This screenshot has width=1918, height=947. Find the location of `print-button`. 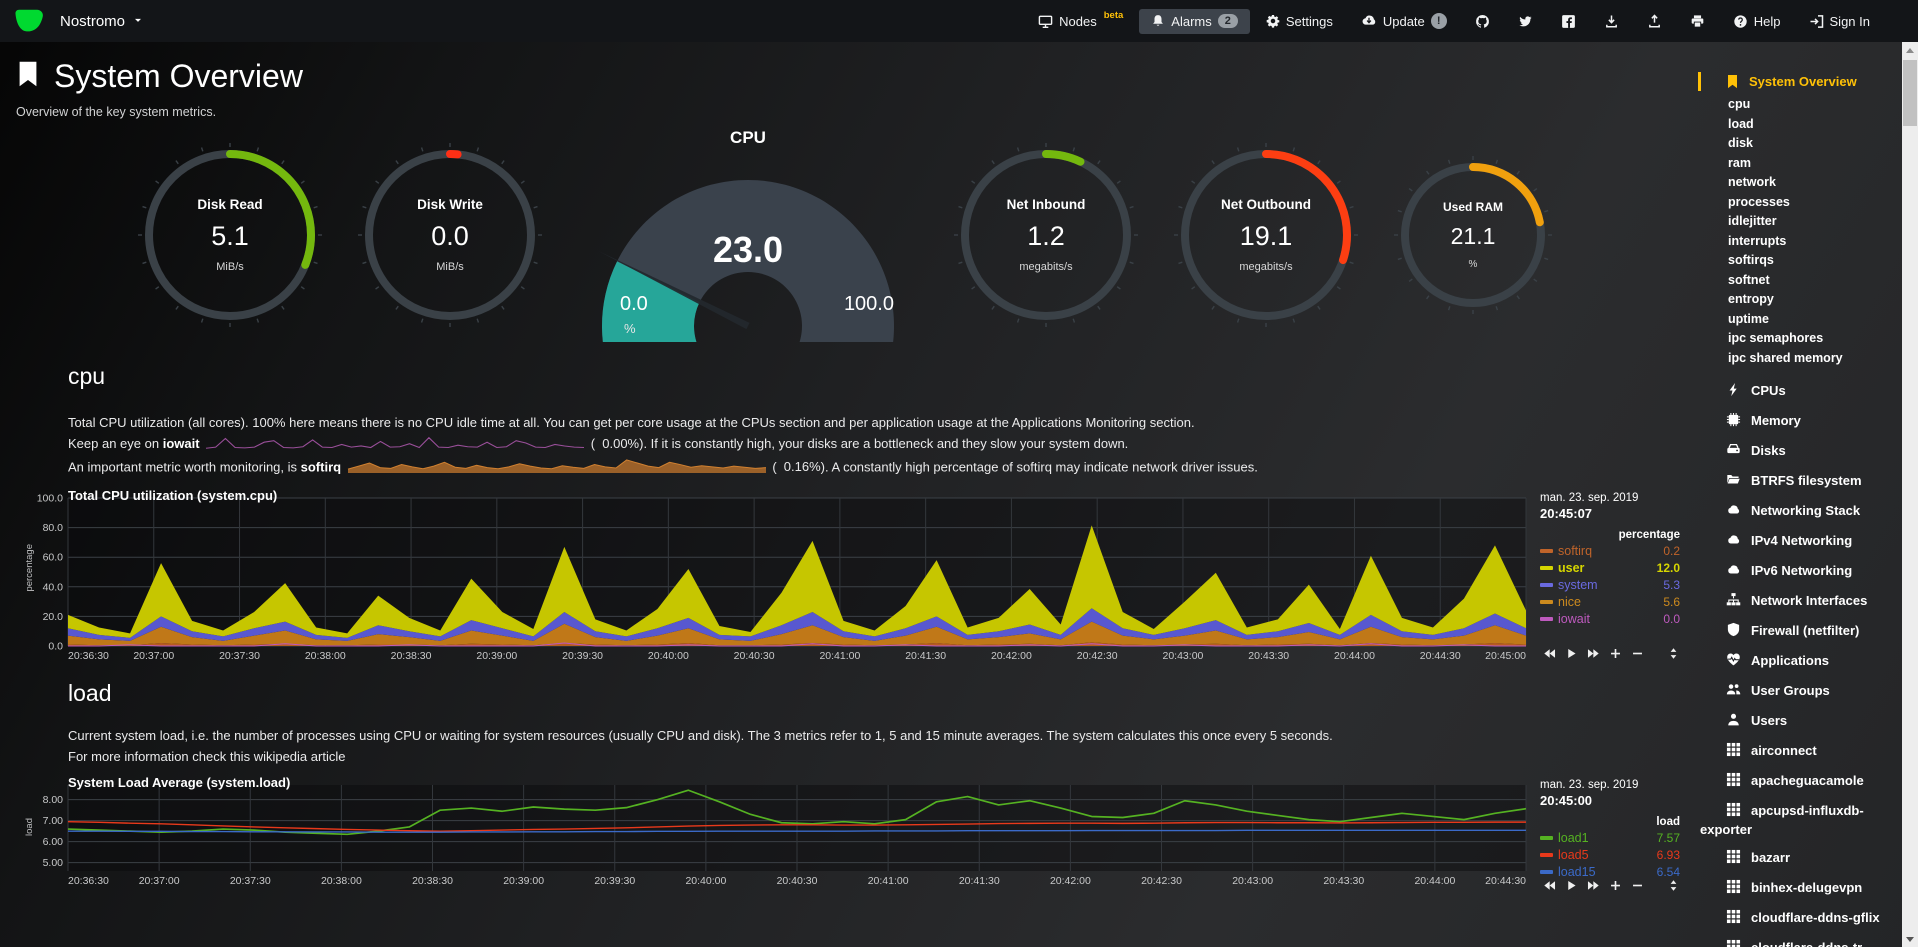

print-button is located at coordinates (1697, 21).